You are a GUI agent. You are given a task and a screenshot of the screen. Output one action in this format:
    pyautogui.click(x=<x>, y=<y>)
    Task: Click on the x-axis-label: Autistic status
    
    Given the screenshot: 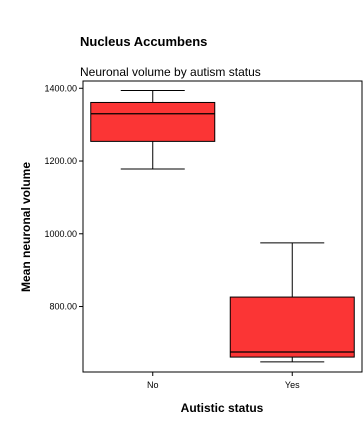 What is the action you would take?
    pyautogui.click(x=222, y=408)
    